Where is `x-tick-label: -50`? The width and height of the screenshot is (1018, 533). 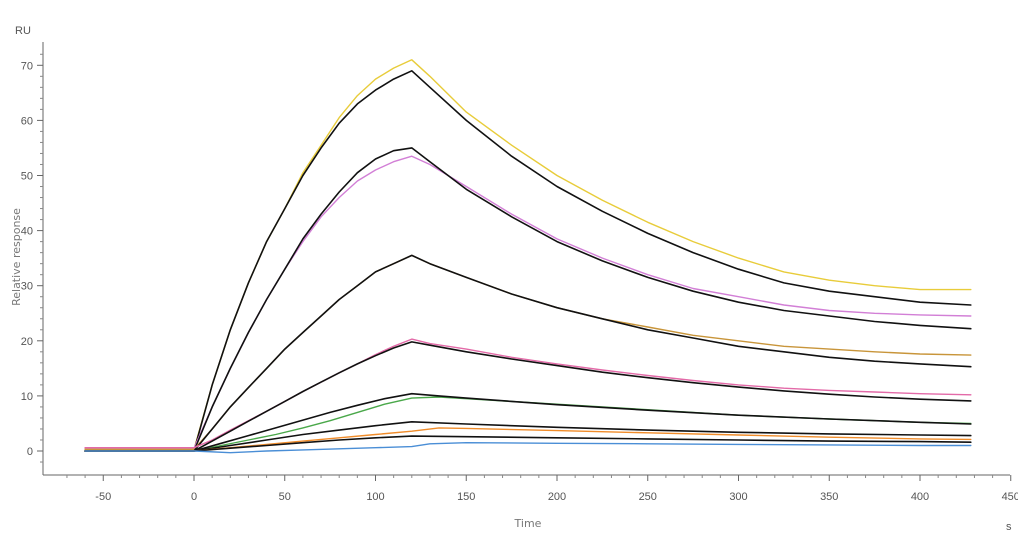 x-tick-label: -50 is located at coordinates (103, 497).